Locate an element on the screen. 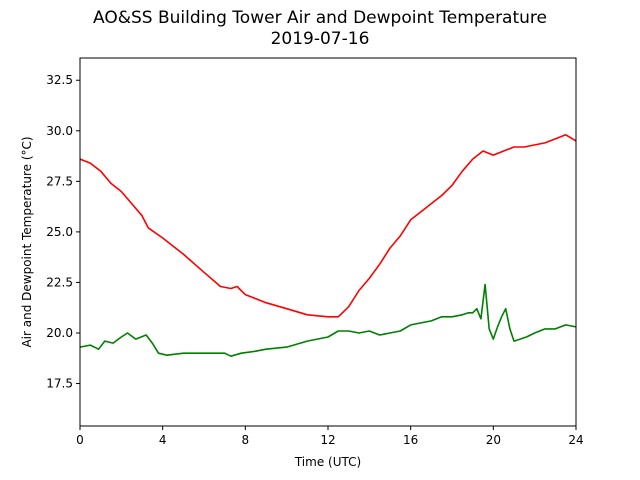  y-tick-label: 22.5 is located at coordinates (59, 282).